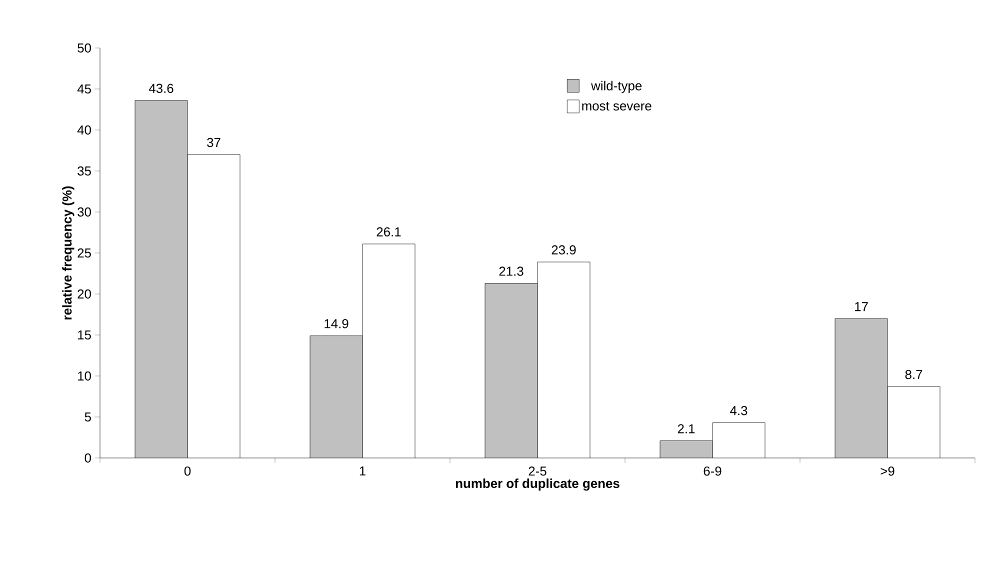  I want to click on data-label: 21.3, so click(511, 271).